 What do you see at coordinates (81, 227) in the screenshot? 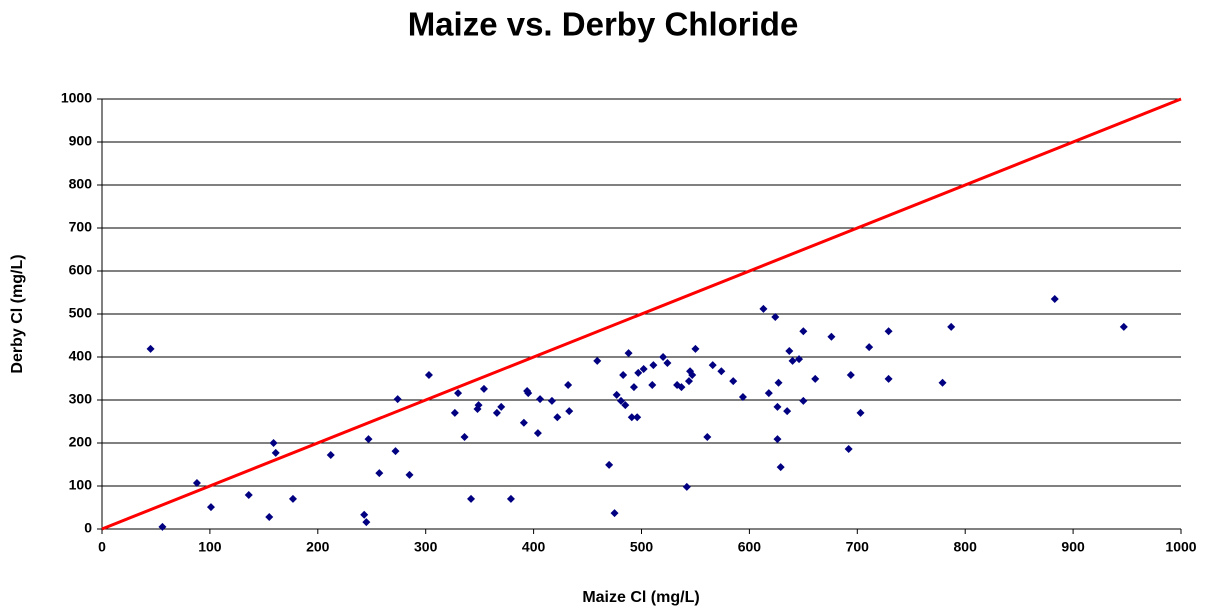
I see `y-tick-label: 700` at bounding box center [81, 227].